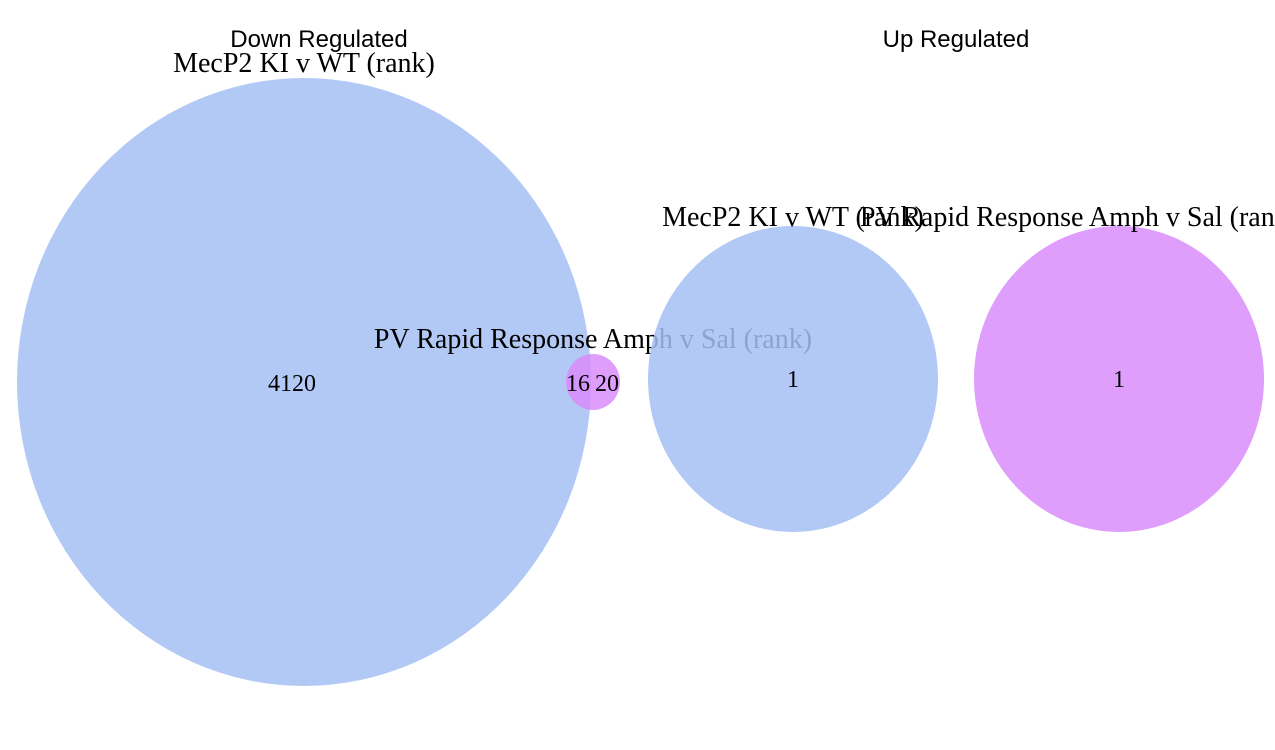  I want to click on down-pv-only-count: 20, so click(607, 384).